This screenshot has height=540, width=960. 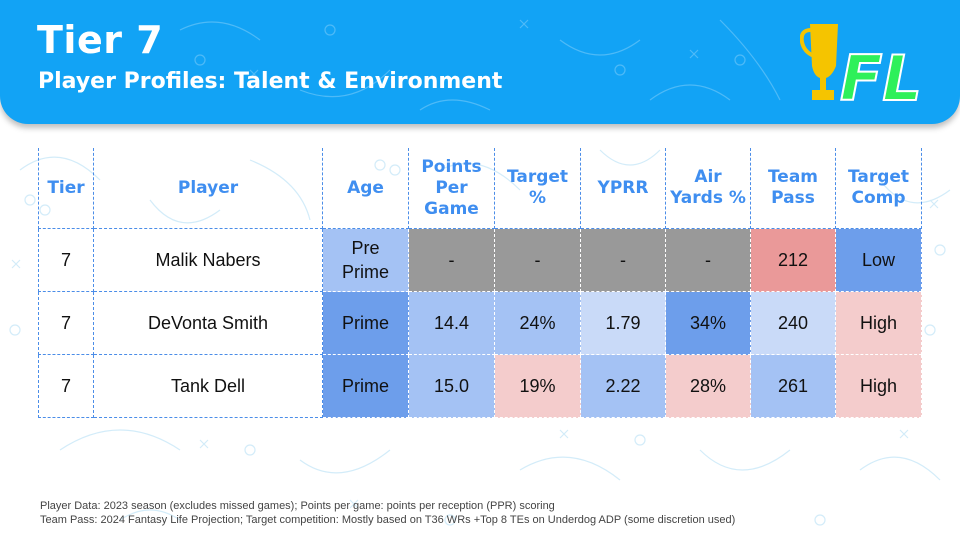 I want to click on cell-age: Pre Prime, so click(x=365, y=260).